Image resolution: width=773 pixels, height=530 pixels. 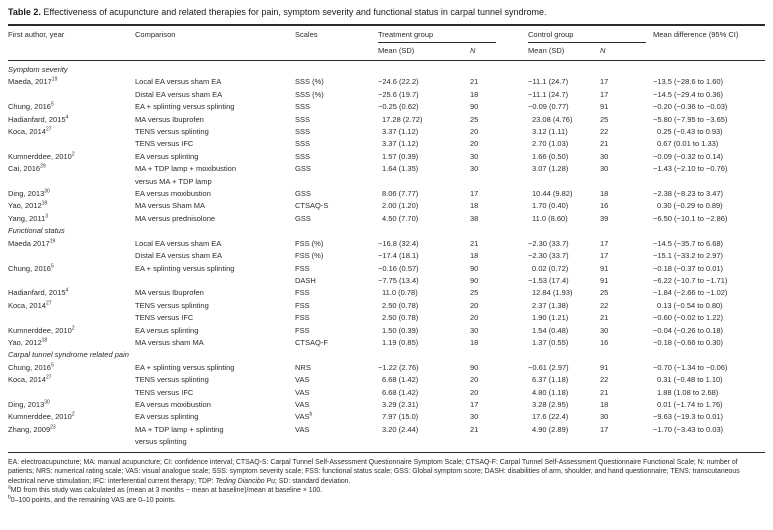 What do you see at coordinates (169, 293) in the screenshot?
I see `comparison-line: MA versus Ibuprofen` at bounding box center [169, 293].